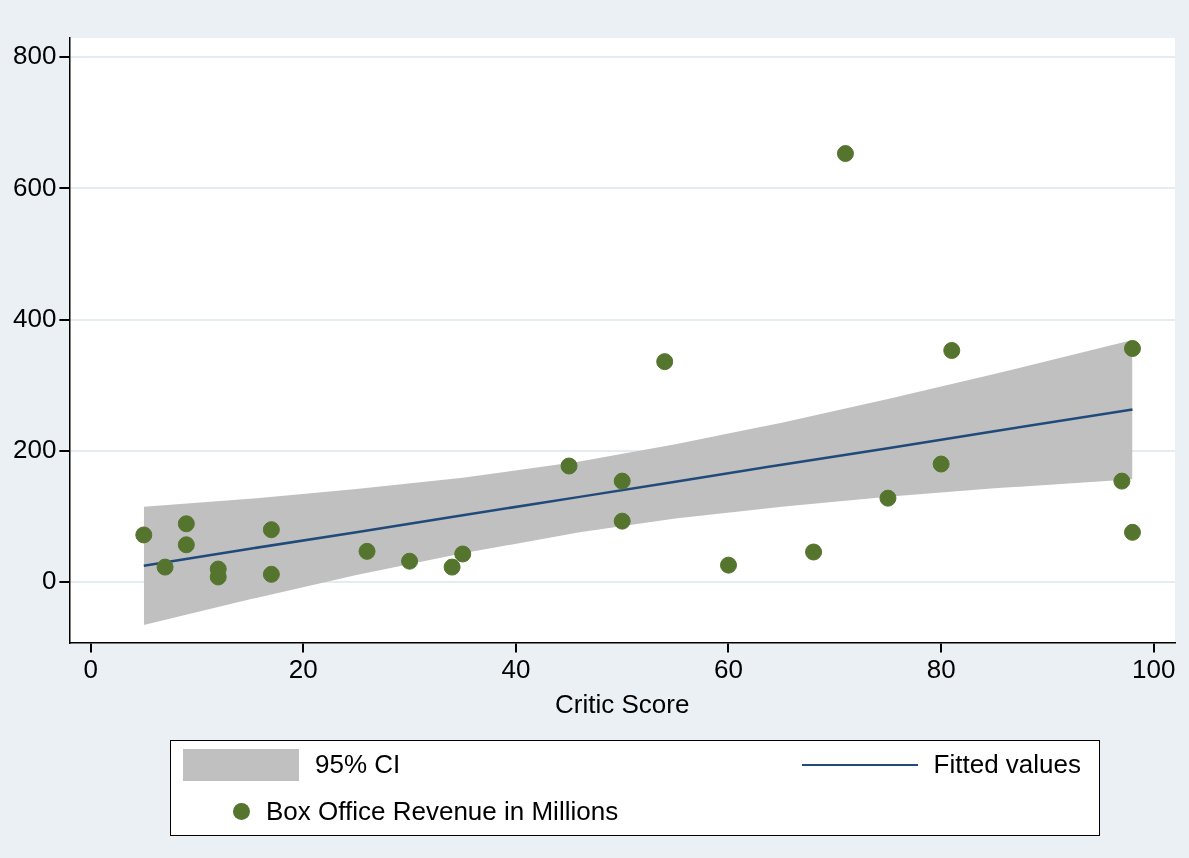 The image size is (1189, 858). What do you see at coordinates (516, 669) in the screenshot?
I see `x-tick-label: 40` at bounding box center [516, 669].